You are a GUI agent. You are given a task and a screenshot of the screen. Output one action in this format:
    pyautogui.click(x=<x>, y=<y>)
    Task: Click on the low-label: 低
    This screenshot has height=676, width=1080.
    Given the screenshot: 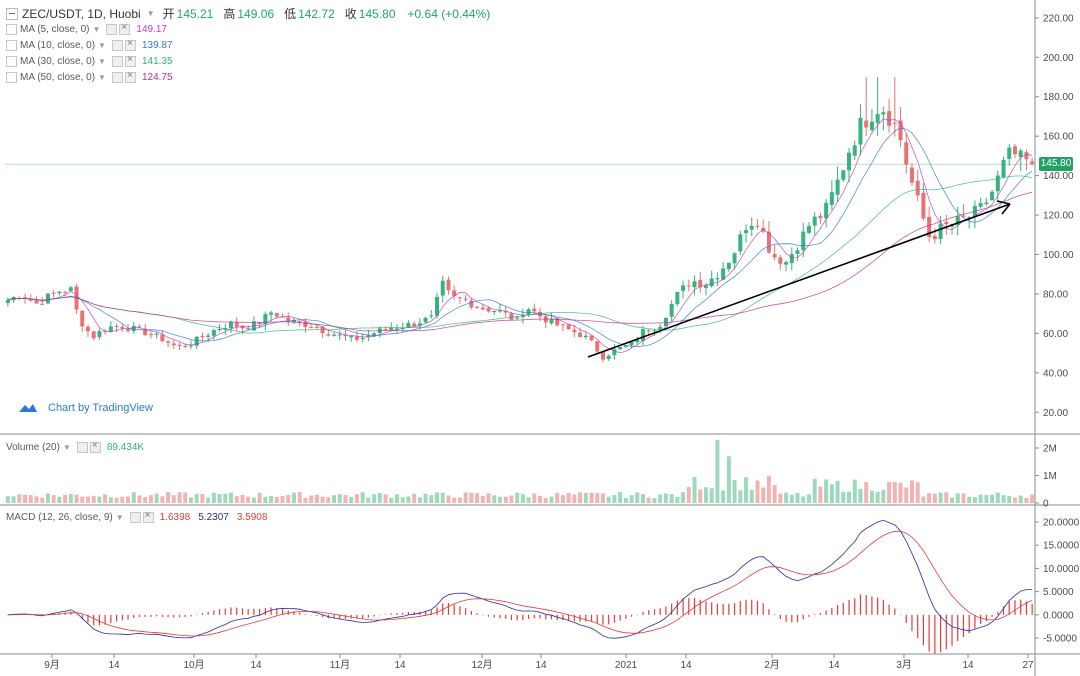 What is the action you would take?
    pyautogui.click(x=290, y=14)
    